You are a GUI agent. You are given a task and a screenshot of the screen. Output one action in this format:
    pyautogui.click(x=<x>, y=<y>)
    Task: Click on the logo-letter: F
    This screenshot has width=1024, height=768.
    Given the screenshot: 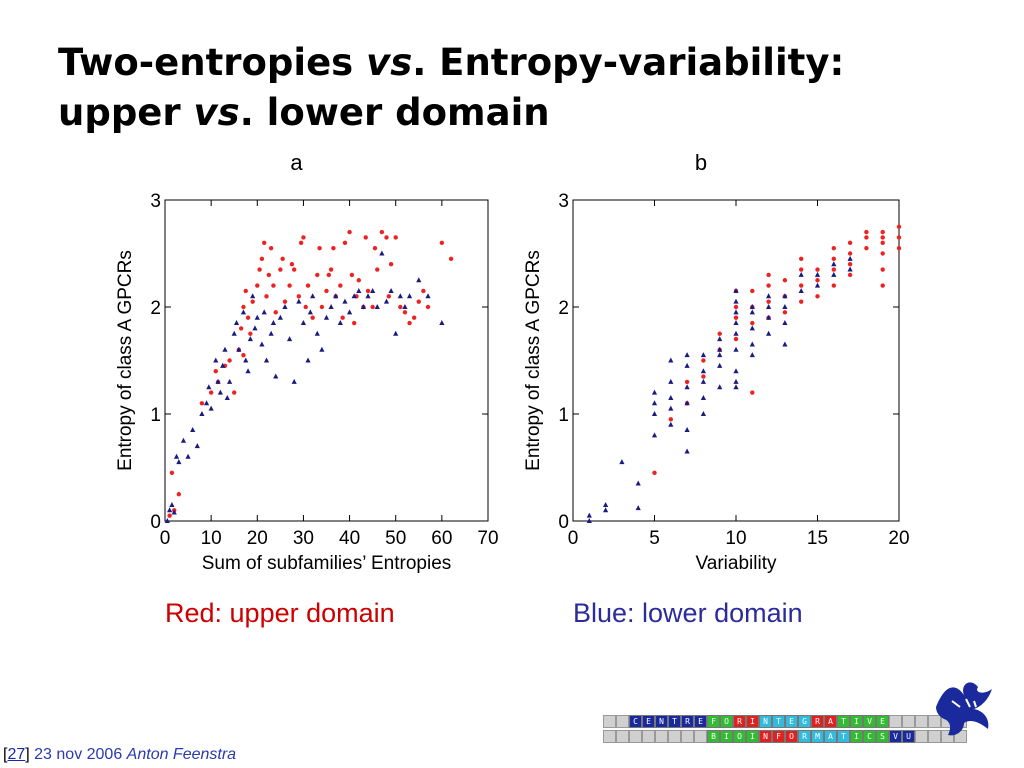 What is the action you would take?
    pyautogui.click(x=713, y=721)
    